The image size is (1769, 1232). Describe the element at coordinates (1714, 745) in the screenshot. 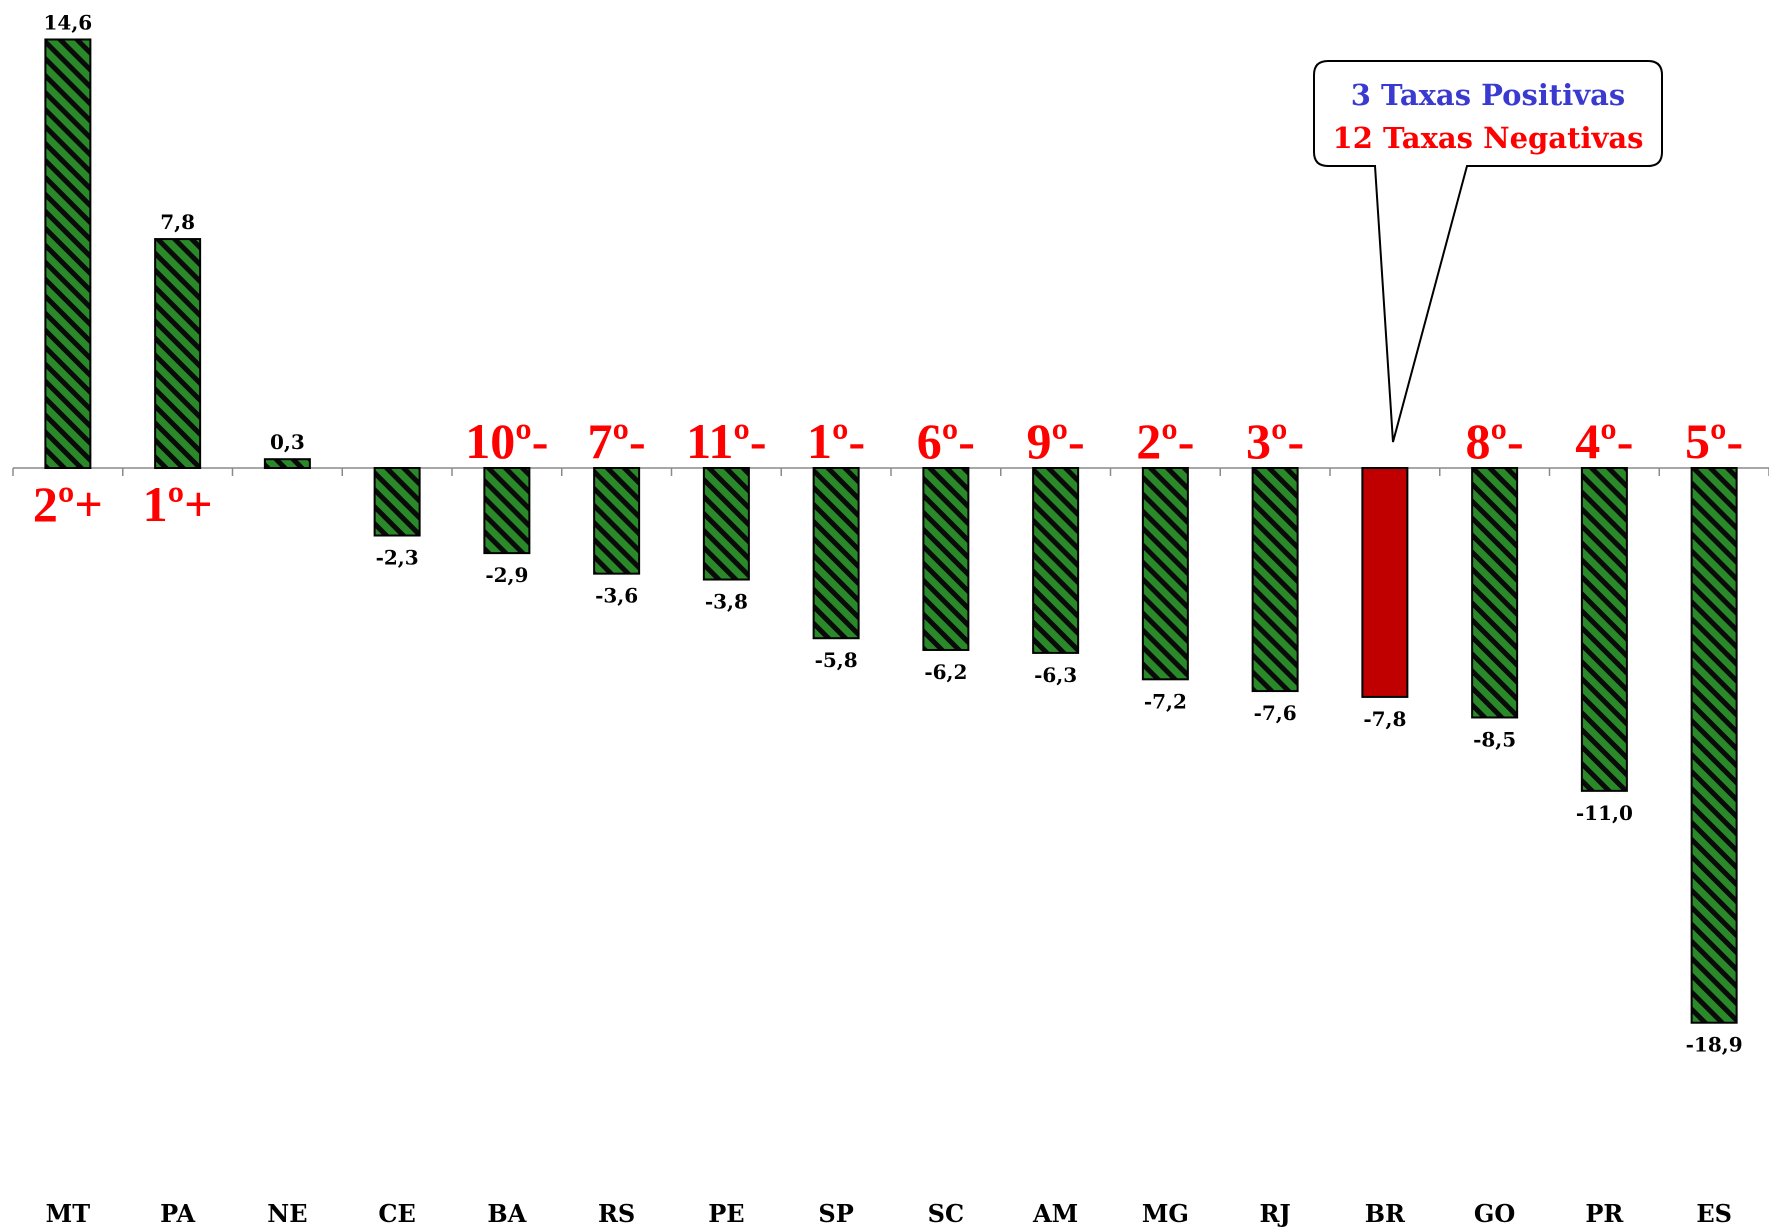

I see `bar-es` at that location.